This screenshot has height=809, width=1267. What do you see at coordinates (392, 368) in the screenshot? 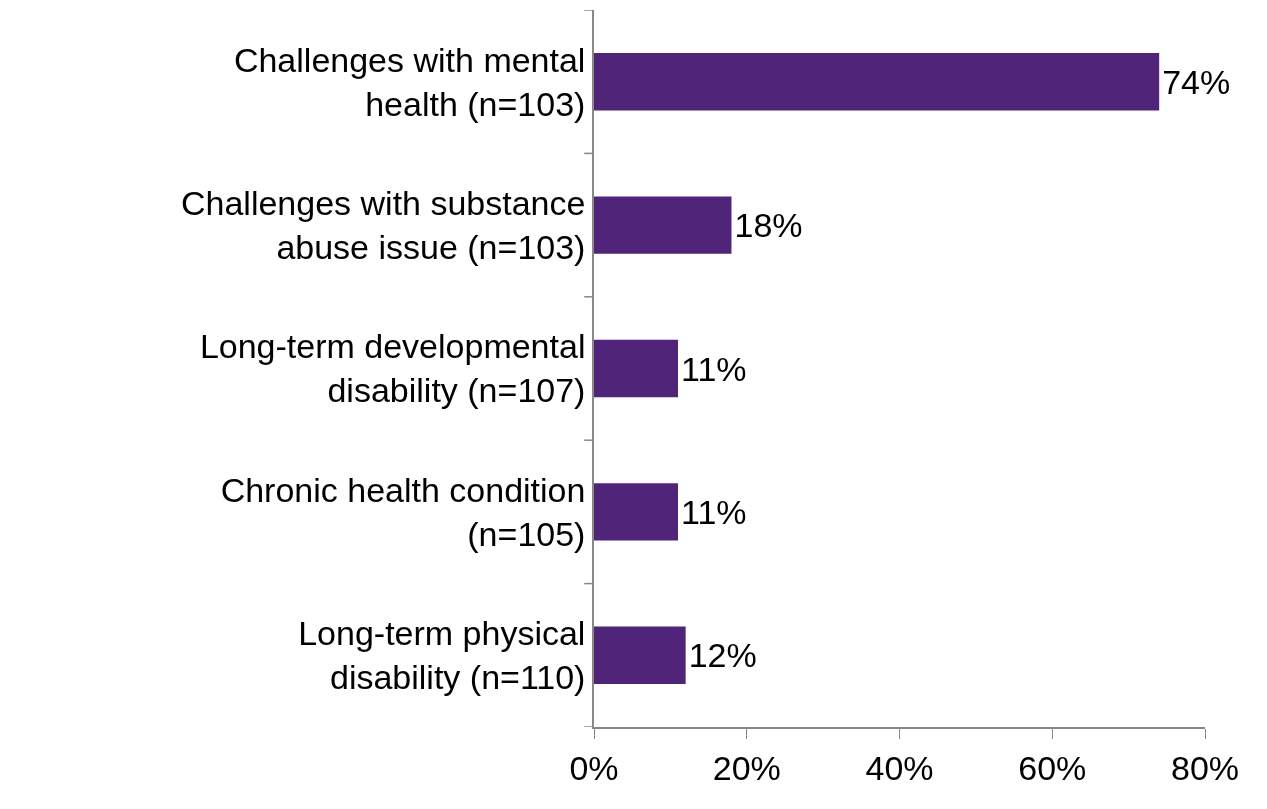
I see `y-tick-label: Long-term developmental disability (n=107)` at bounding box center [392, 368].